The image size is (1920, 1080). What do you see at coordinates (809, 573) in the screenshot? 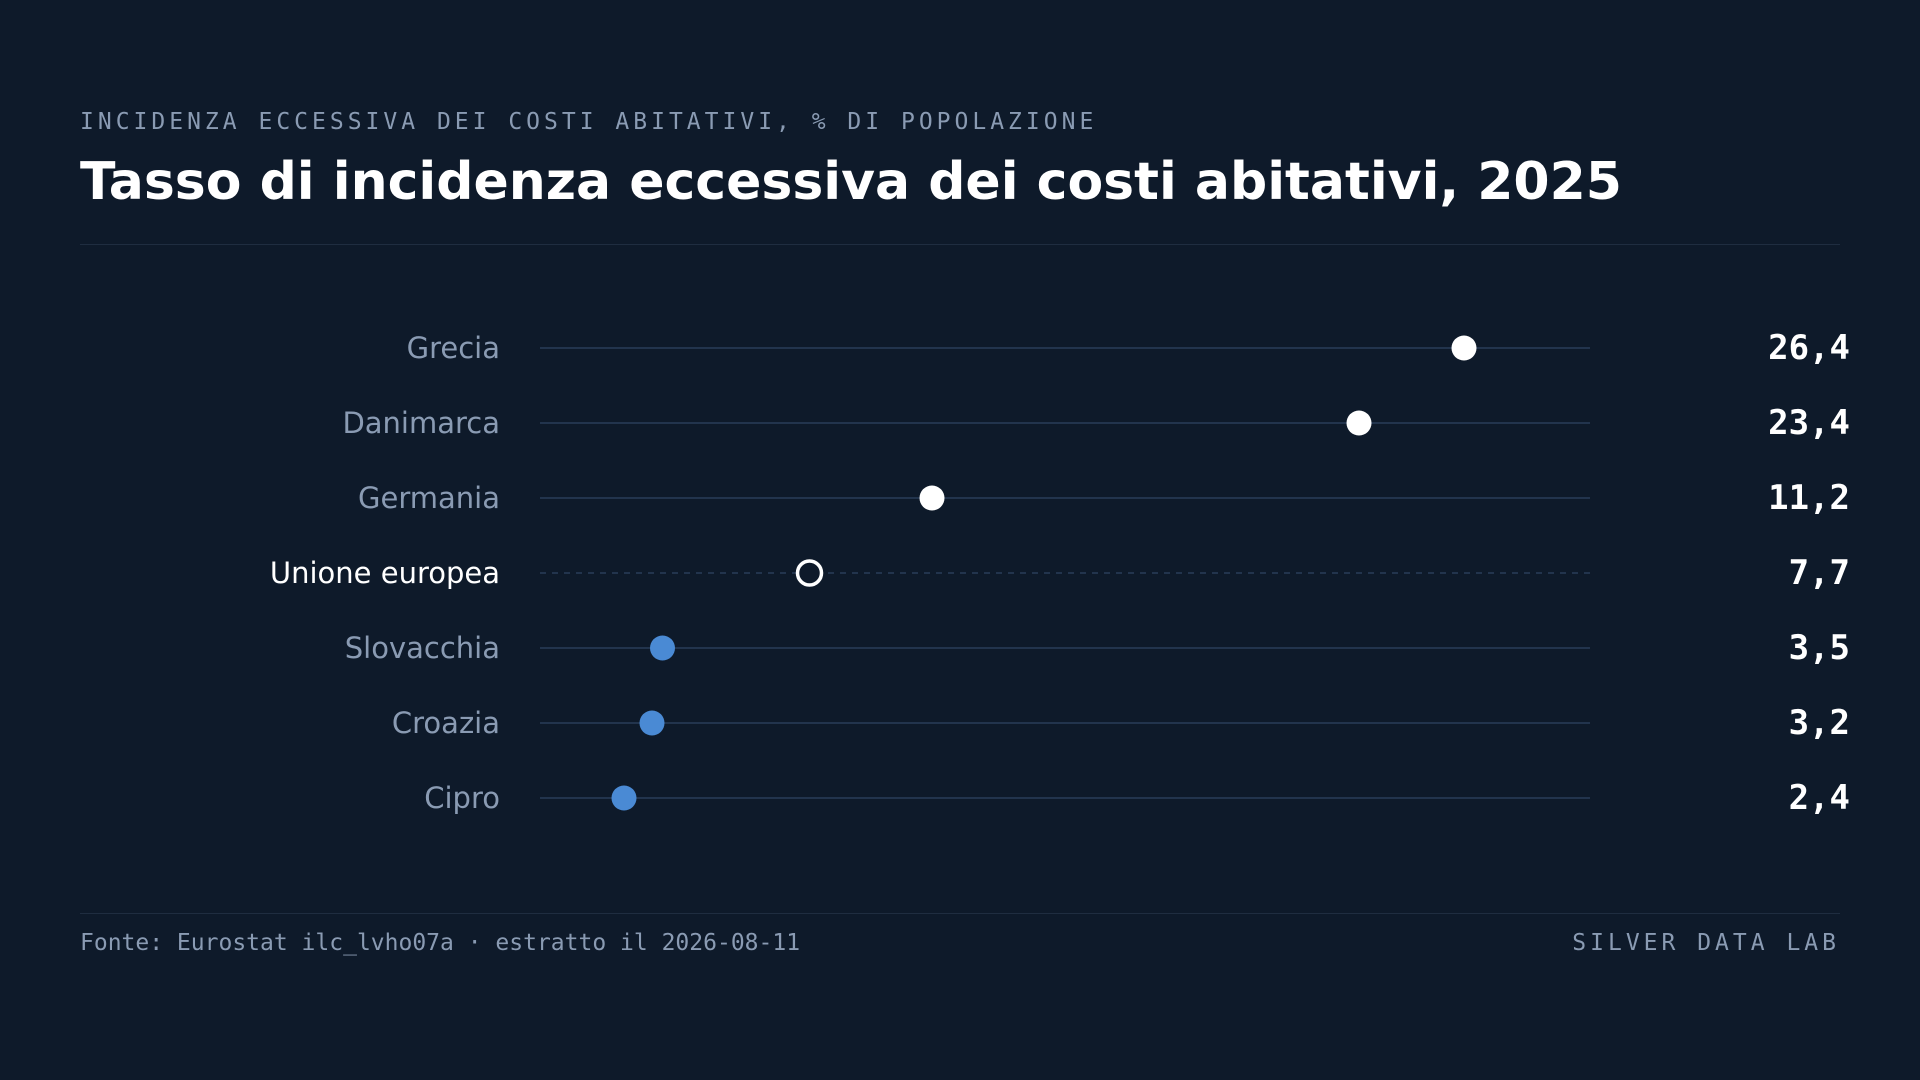
I see `reference-dot` at bounding box center [809, 573].